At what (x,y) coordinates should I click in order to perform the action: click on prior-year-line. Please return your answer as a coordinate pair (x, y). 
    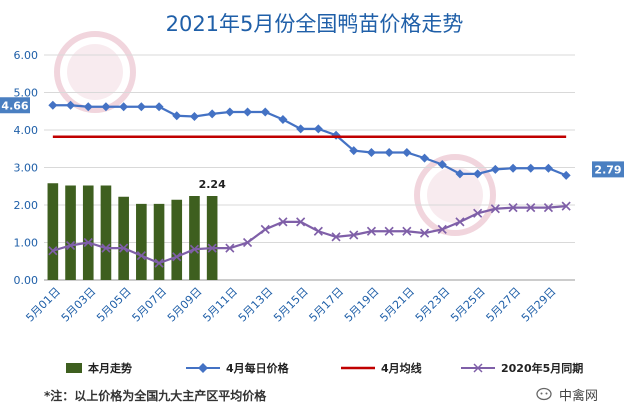
    Looking at the image, I should click on (309, 235).